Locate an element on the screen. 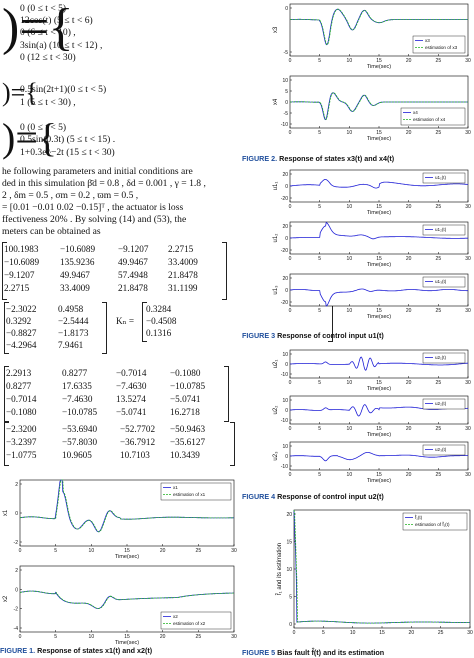 The width and height of the screenshot is (474, 658). legend-label: x1 is located at coordinates (175, 487).